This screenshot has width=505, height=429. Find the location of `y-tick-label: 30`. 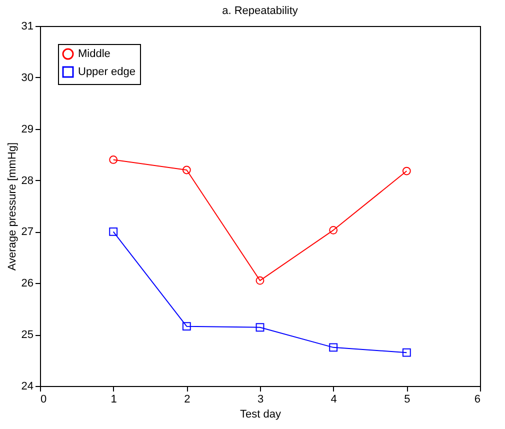

y-tick-label: 30 is located at coordinates (27, 78).